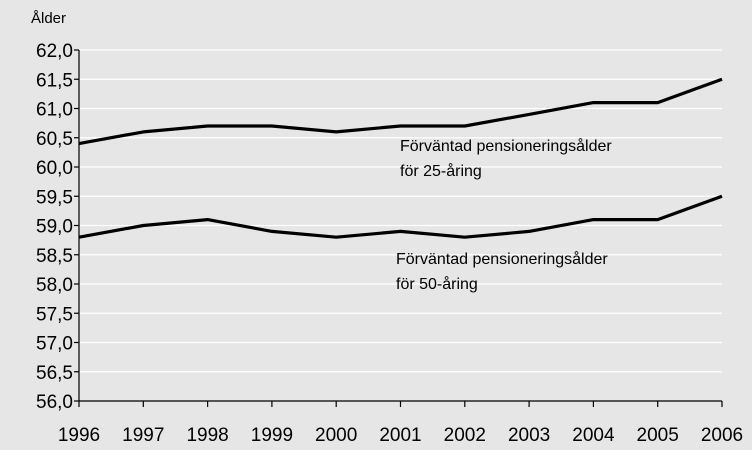  Describe the element at coordinates (143, 435) in the screenshot. I see `x-tick-label: 1997` at that location.